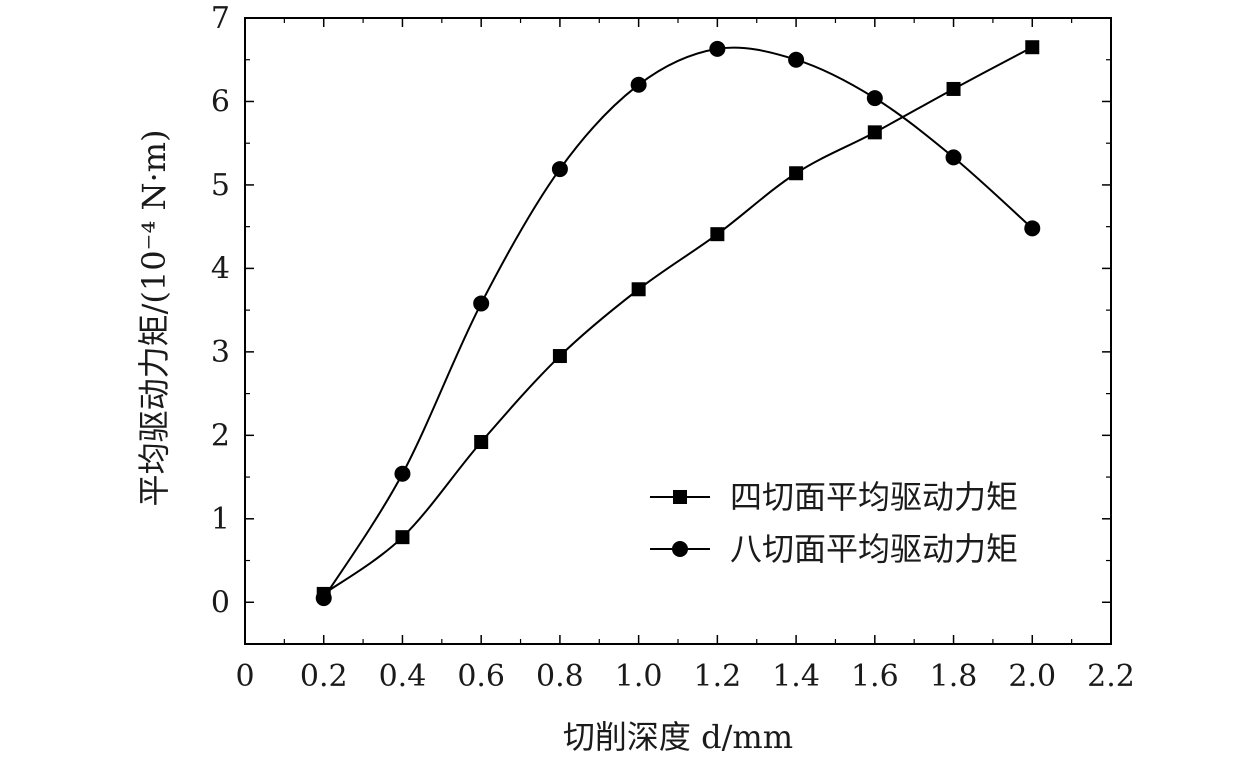 The width and height of the screenshot is (1260, 768). What do you see at coordinates (220, 268) in the screenshot?
I see `y-tick-label: 4` at bounding box center [220, 268].